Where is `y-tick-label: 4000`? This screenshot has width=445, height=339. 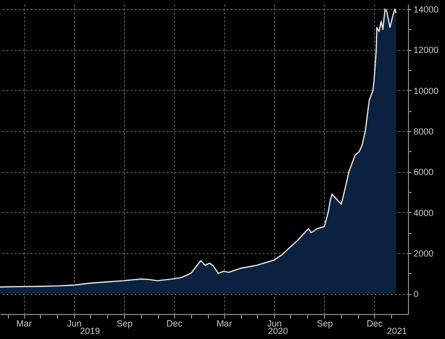 y-tick-label: 4000 is located at coordinates (424, 213).